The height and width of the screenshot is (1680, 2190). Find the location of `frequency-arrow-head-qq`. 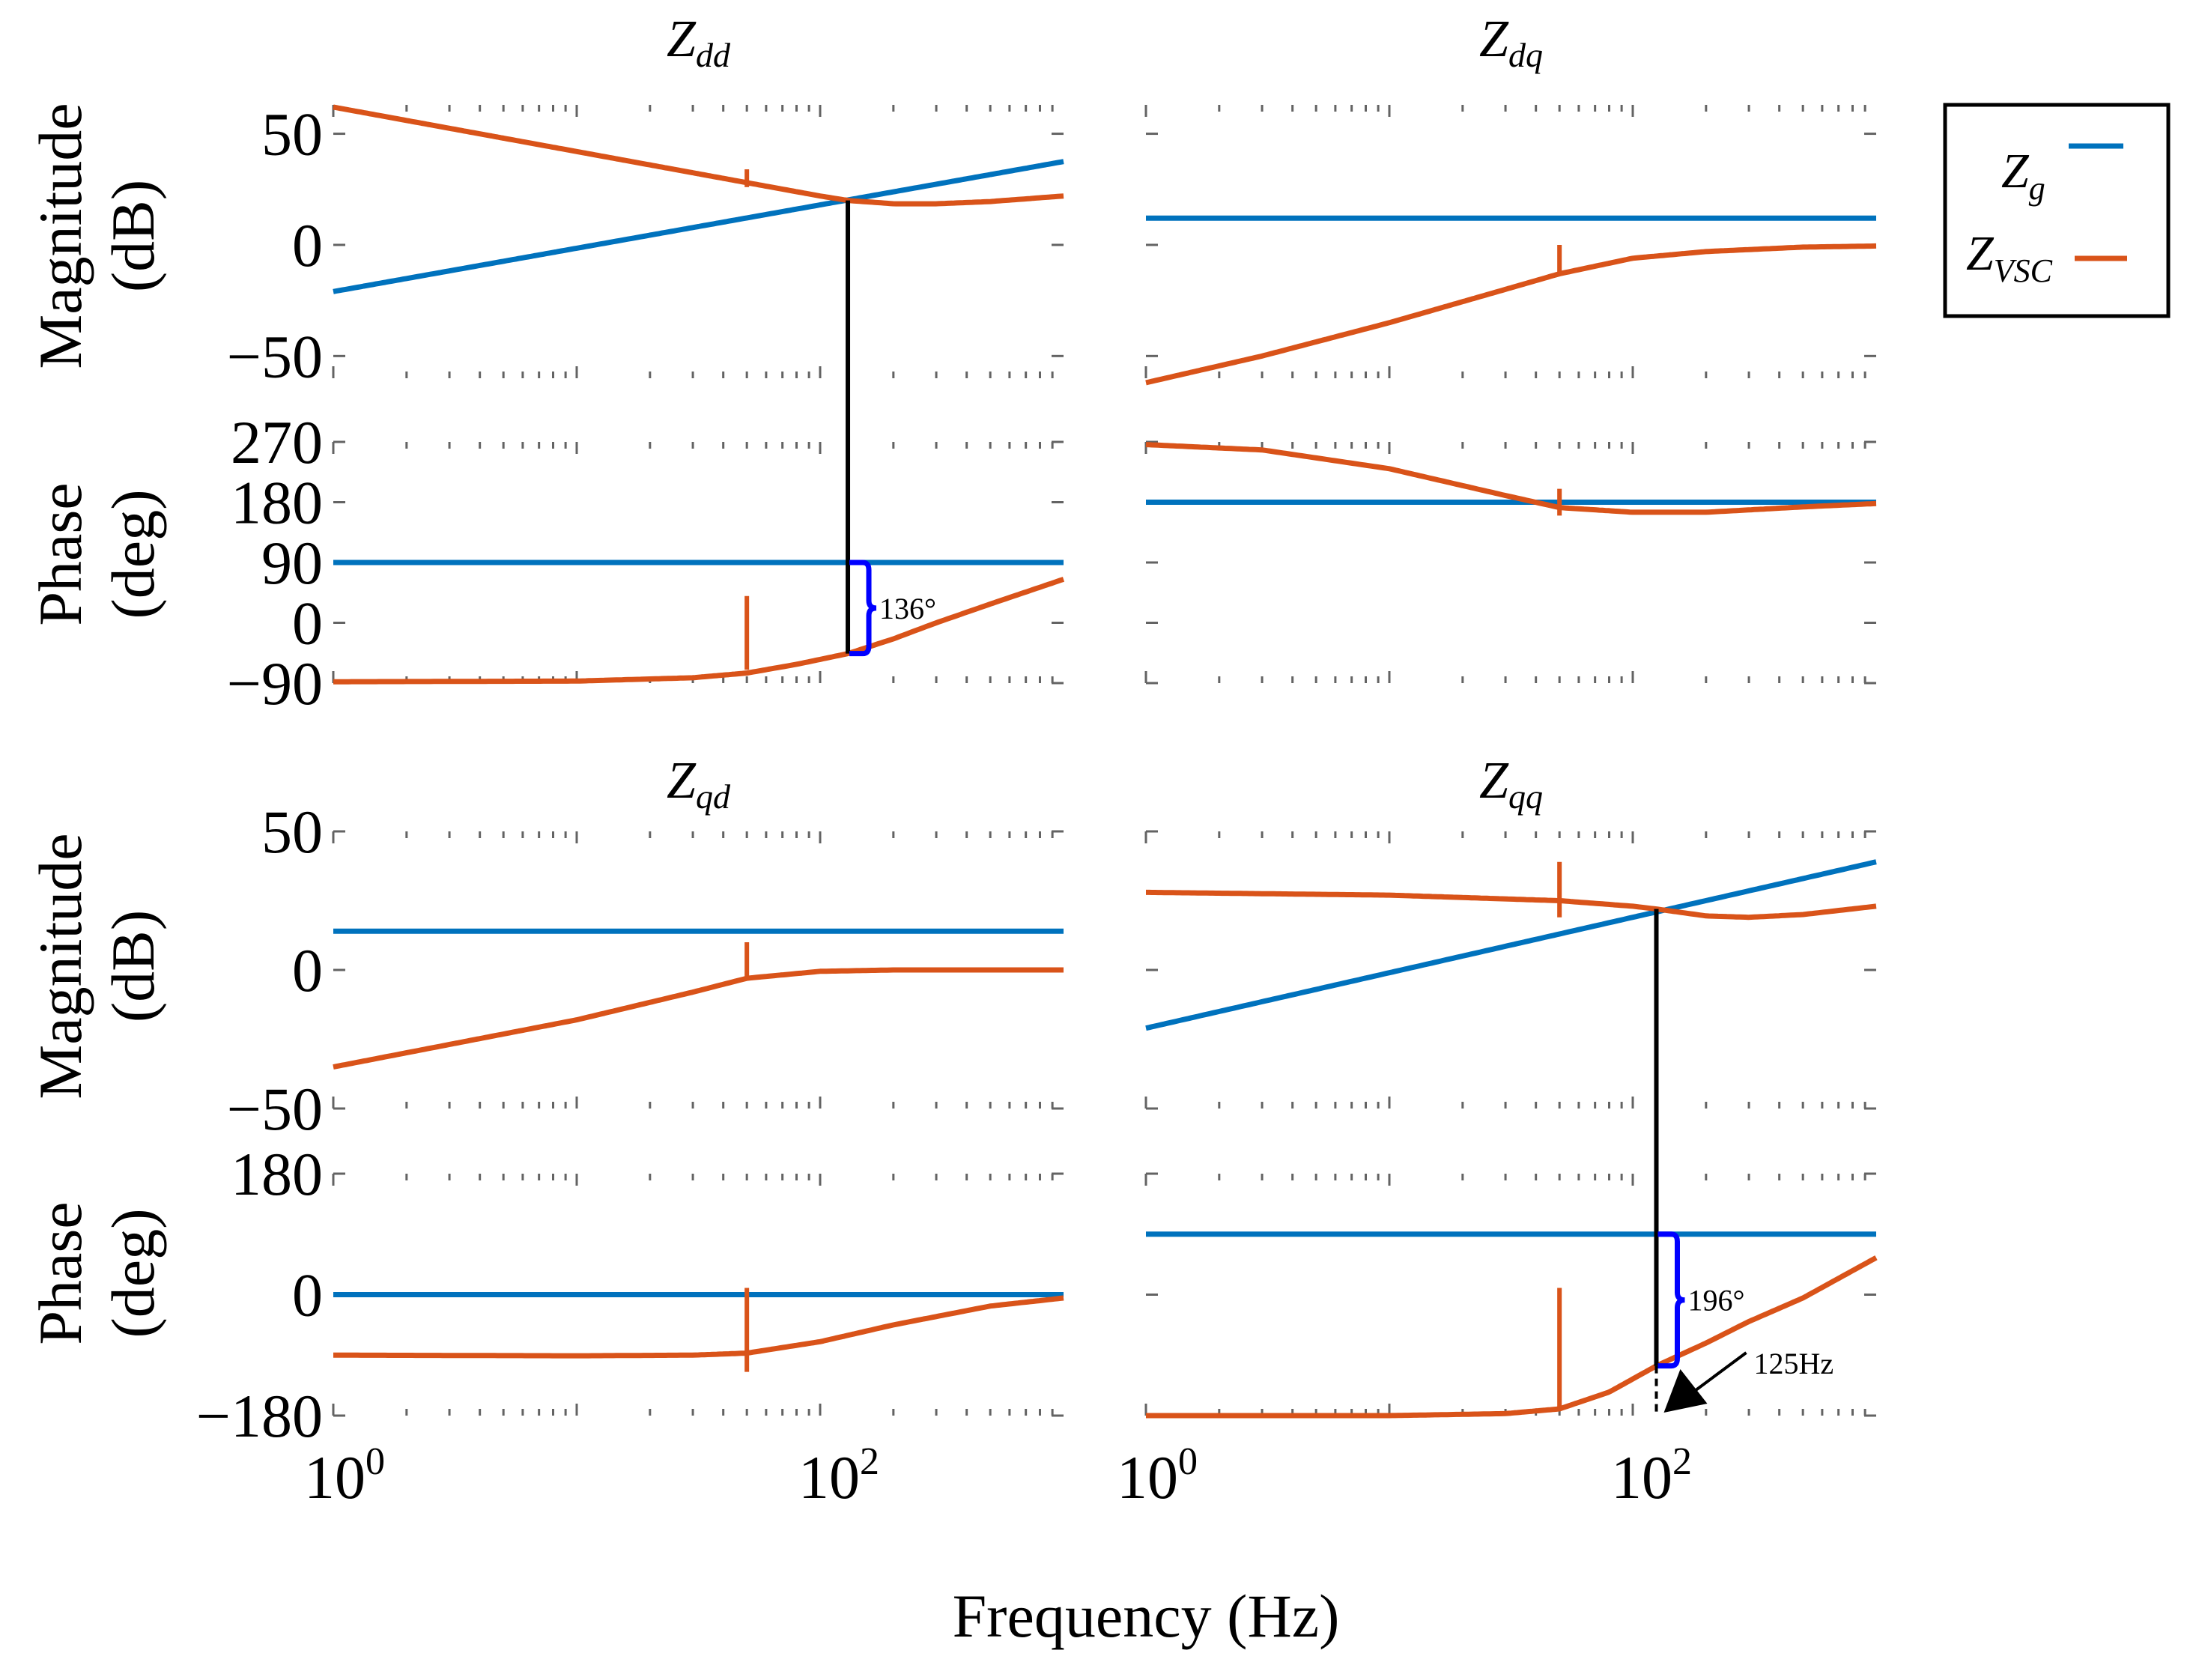

frequency-arrow-head-qq is located at coordinates (1685, 1391).